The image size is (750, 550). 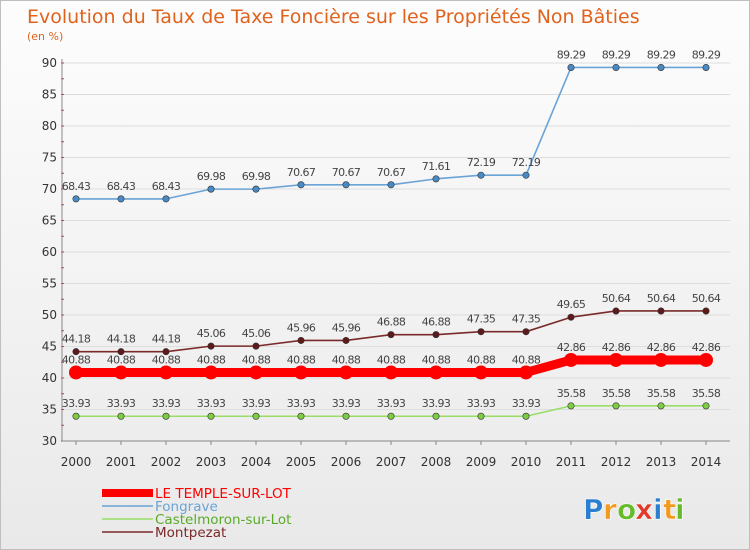 What do you see at coordinates (49, 284) in the screenshot?
I see `y-tick-label: 55` at bounding box center [49, 284].